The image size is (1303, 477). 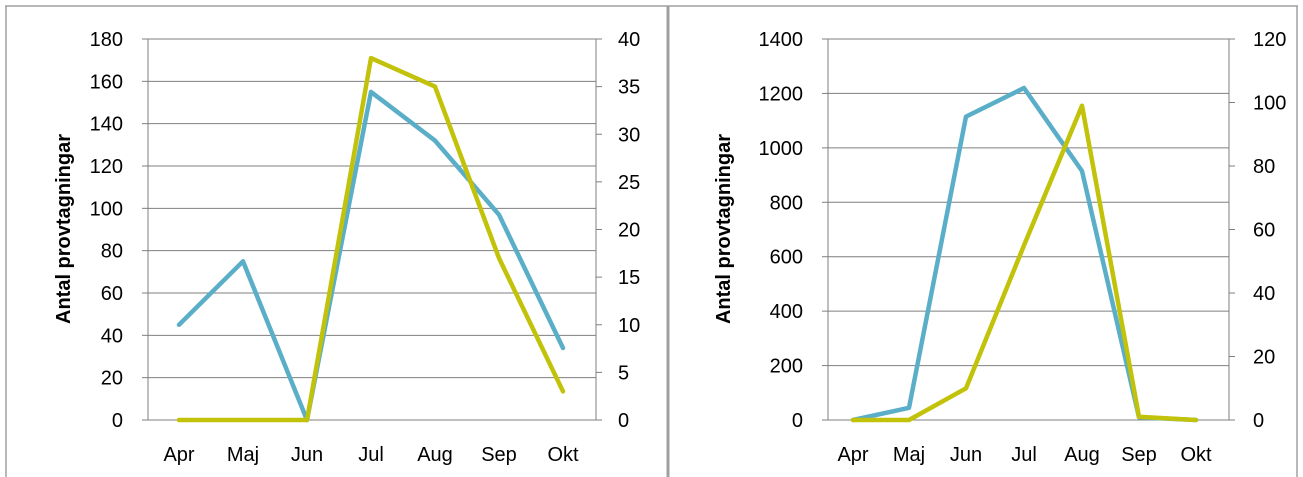 I want to click on y-left-tick-label: 600, so click(x=786, y=258).